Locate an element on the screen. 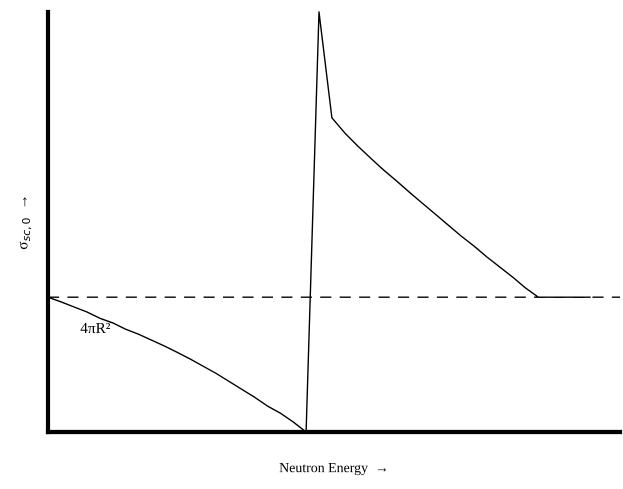  y-axis-title: σ$_{sc,0}$ → is located at coordinates (26, 223).